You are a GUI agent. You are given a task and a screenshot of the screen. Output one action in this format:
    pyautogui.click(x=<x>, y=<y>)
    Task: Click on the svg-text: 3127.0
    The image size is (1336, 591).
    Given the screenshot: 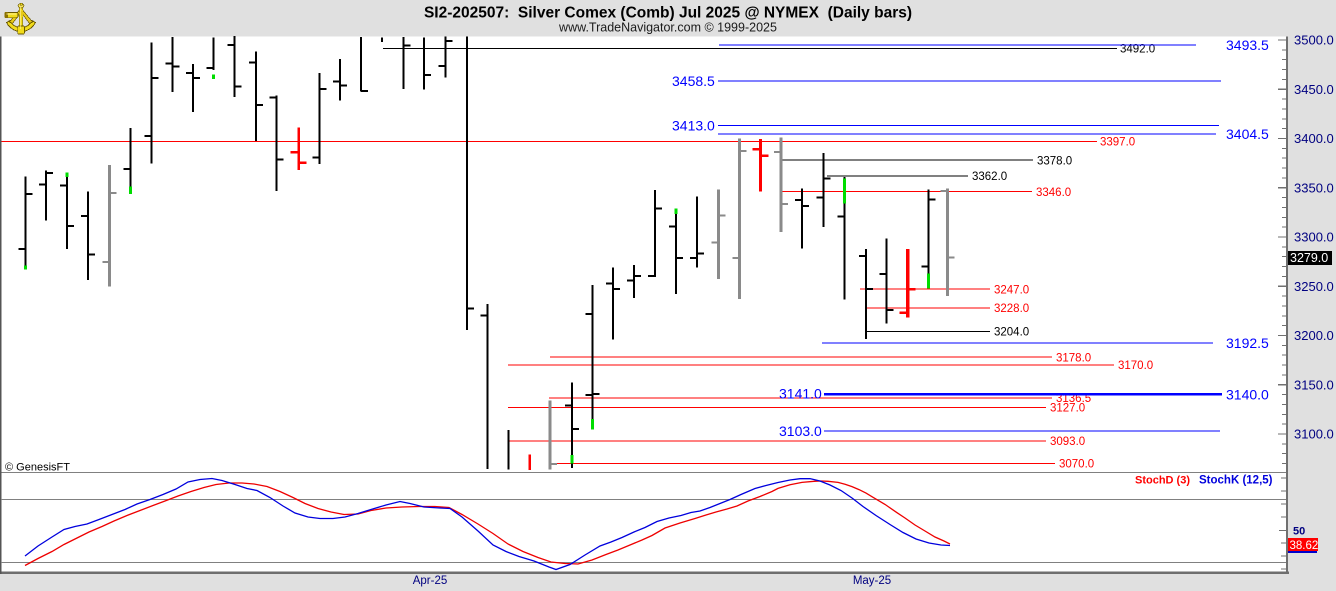 What is the action you would take?
    pyautogui.click(x=1067, y=409)
    